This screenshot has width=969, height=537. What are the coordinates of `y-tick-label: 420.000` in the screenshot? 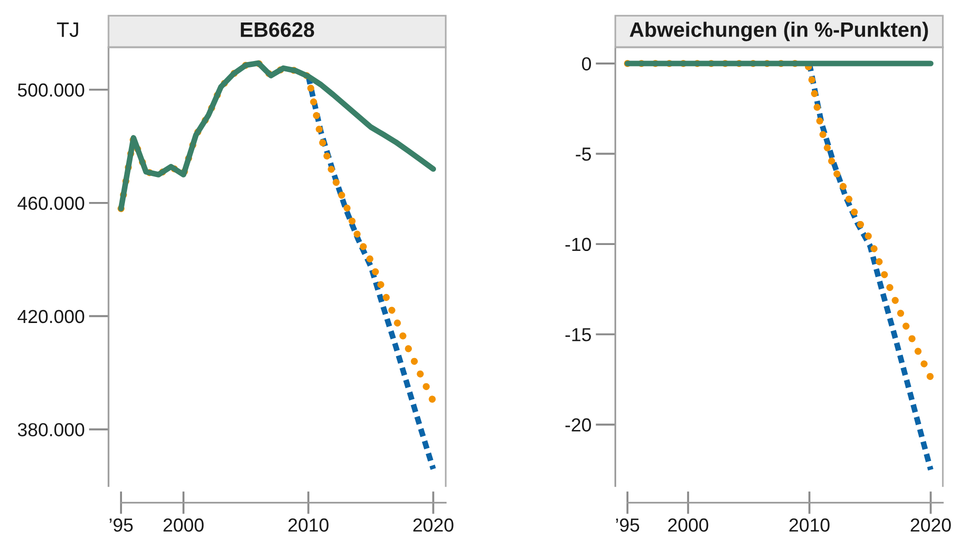 It's located at (51, 317).